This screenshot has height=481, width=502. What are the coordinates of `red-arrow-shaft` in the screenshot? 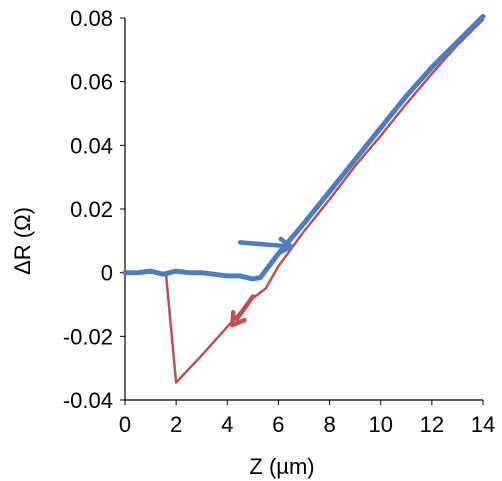 It's located at (245, 308).